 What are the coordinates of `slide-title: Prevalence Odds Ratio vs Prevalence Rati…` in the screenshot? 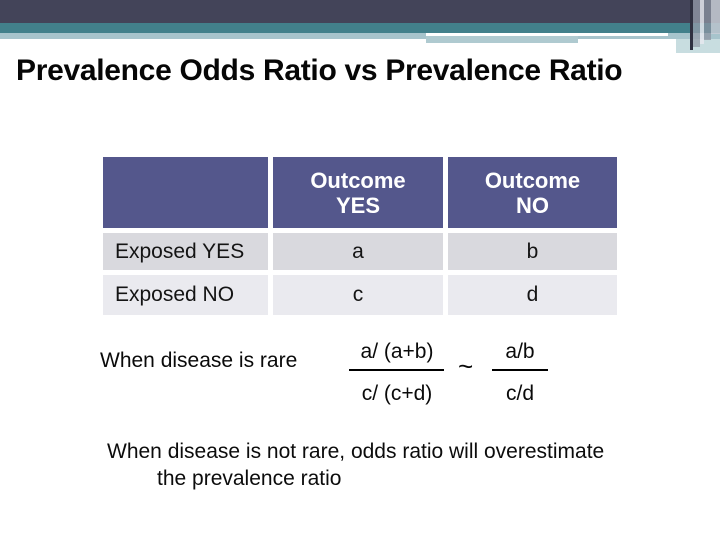 It's located at (319, 70).